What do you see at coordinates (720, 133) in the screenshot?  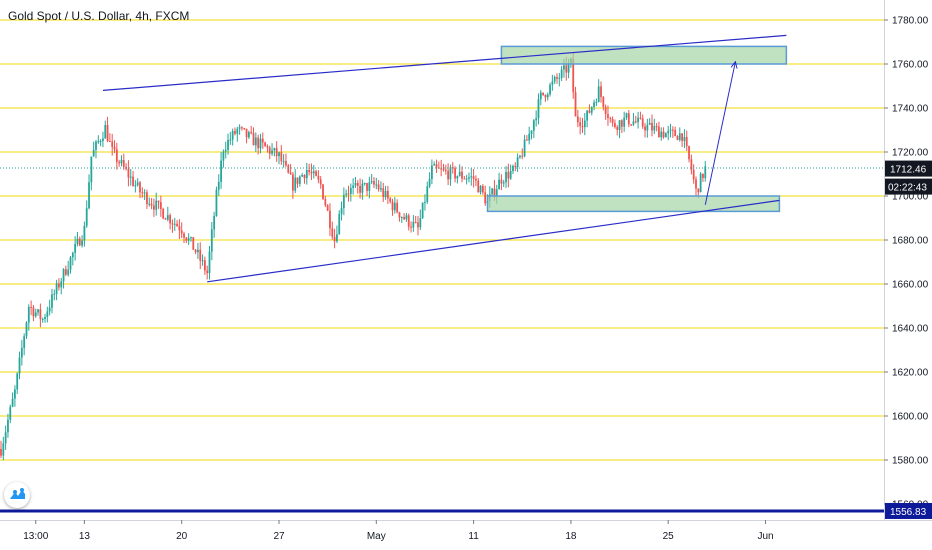 I see `projection-arrow` at bounding box center [720, 133].